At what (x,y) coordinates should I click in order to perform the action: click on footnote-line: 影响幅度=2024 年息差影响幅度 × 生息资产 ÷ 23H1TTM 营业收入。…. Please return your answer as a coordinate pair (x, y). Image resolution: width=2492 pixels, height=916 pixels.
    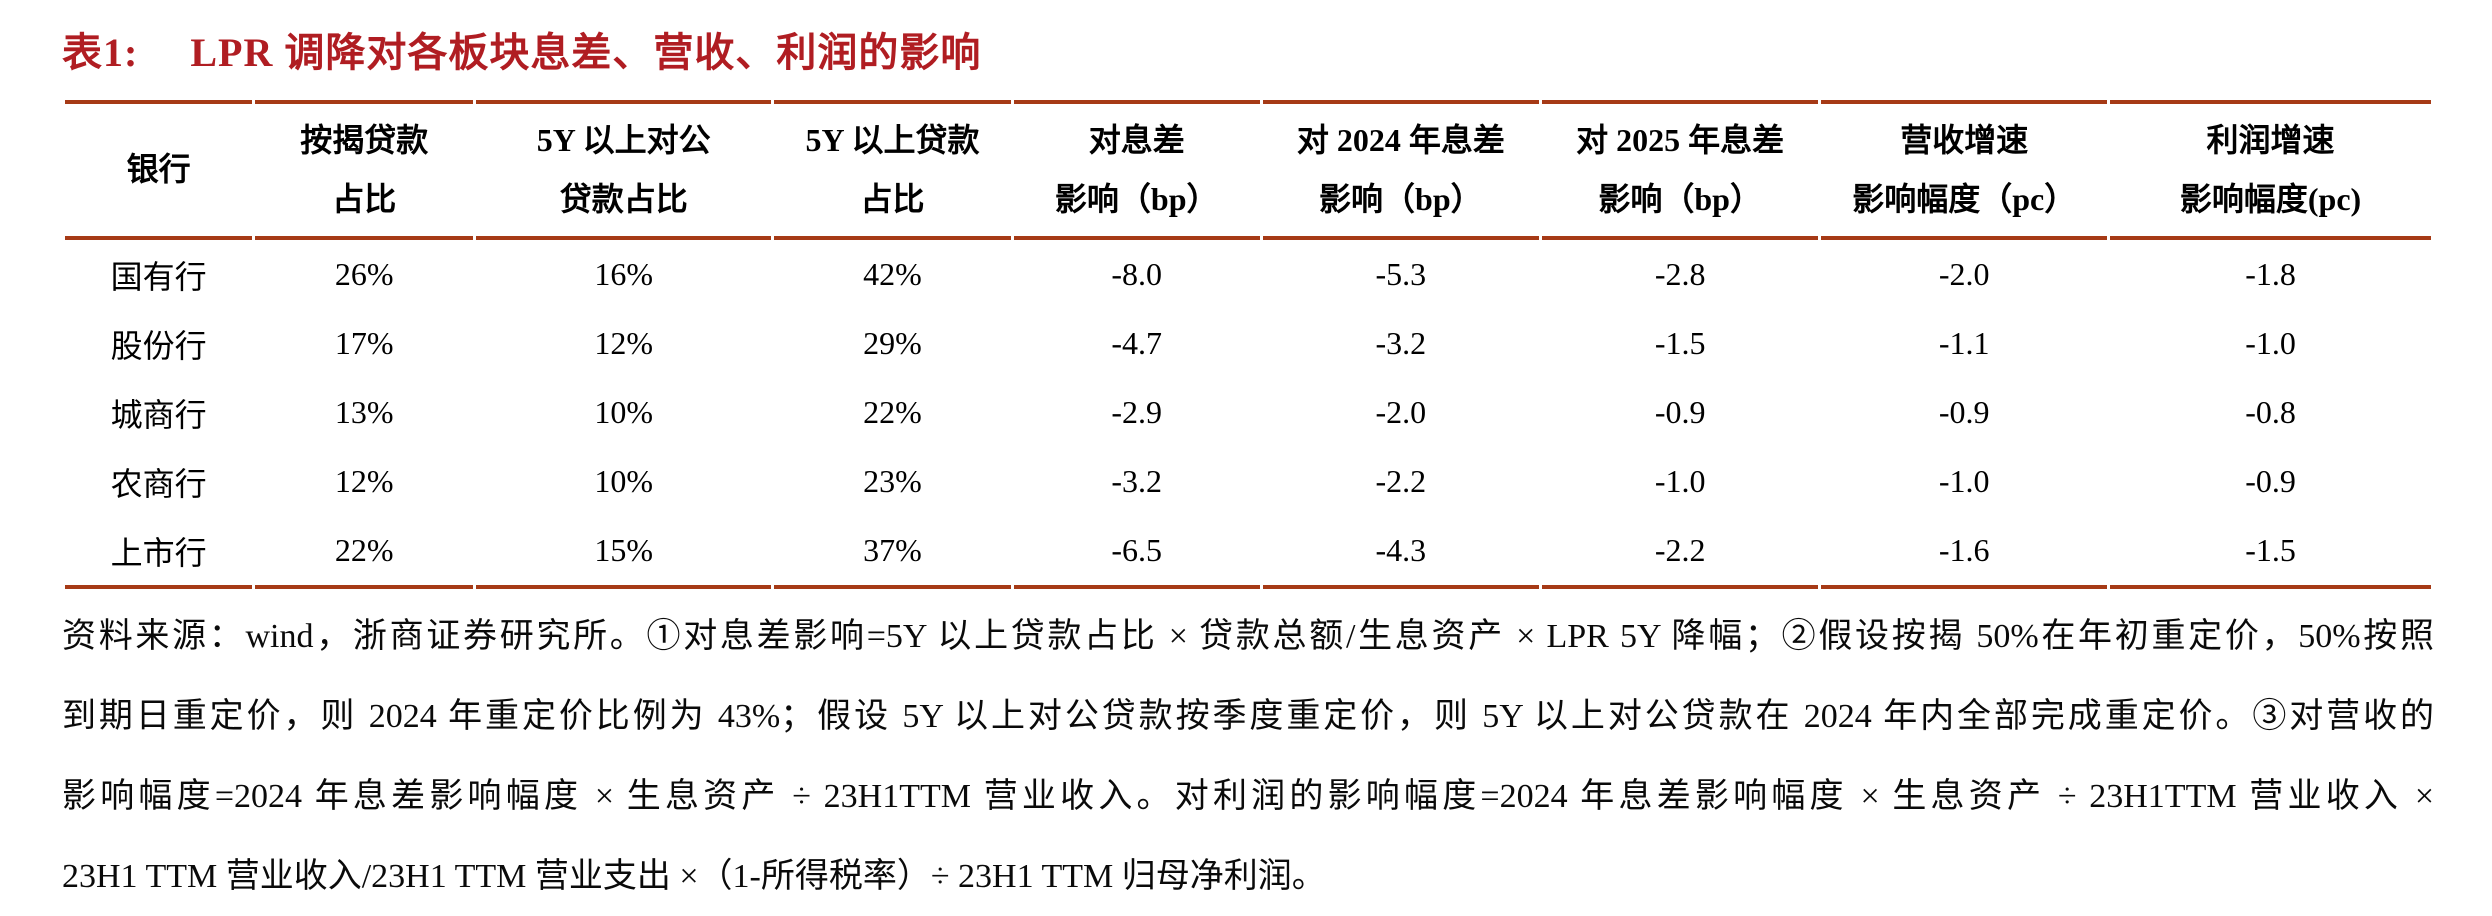
    Looking at the image, I should click on (1248, 796).